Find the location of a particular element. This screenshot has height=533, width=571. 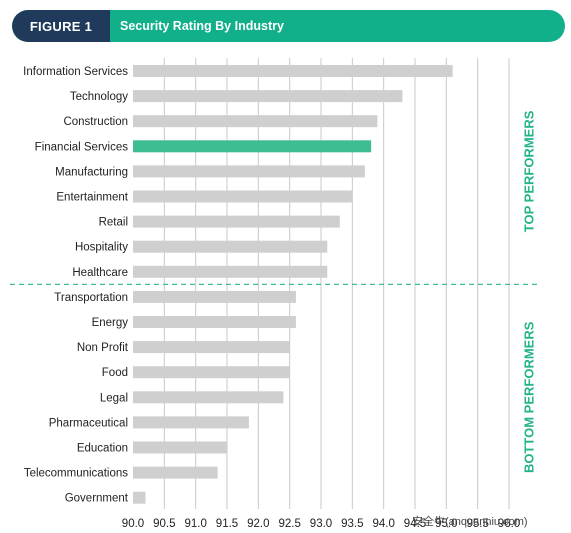

category-label: Entertainment is located at coordinates (92, 198).